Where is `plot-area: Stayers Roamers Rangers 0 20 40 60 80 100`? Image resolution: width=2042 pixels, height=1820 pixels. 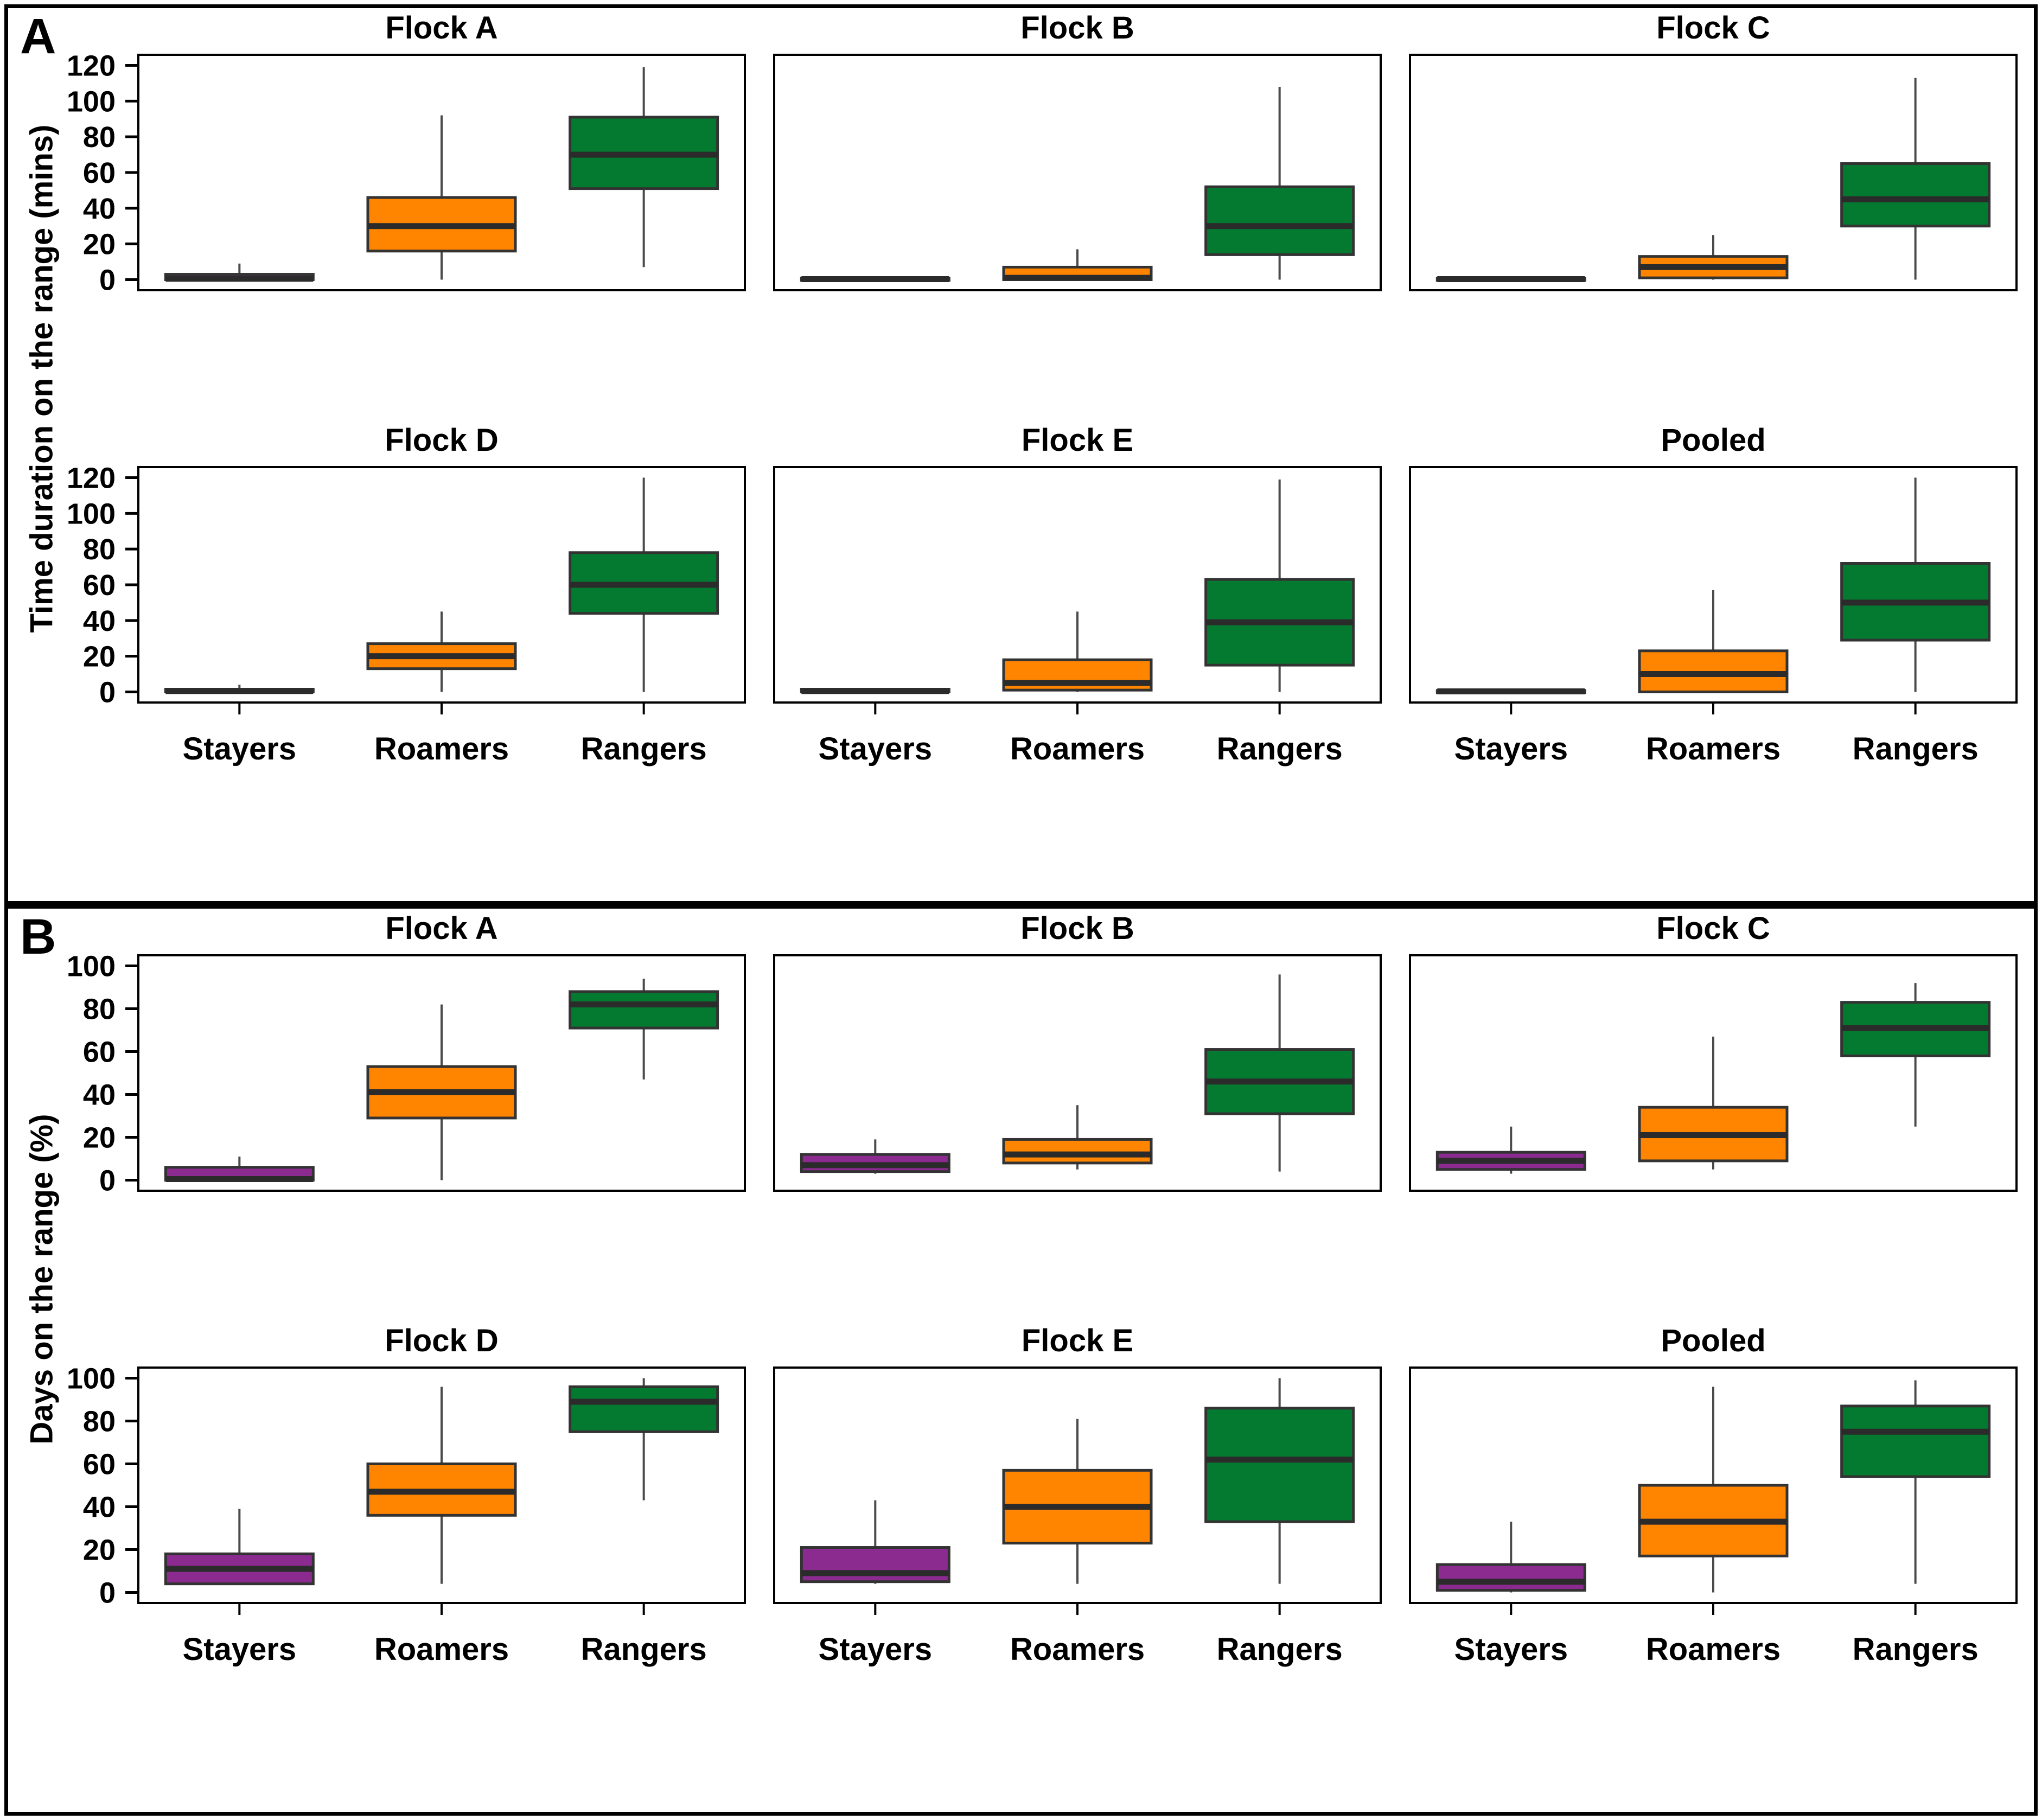
plot-area: Stayers Roamers Rangers 0 20 40 60 80 100 is located at coordinates (407, 1515).